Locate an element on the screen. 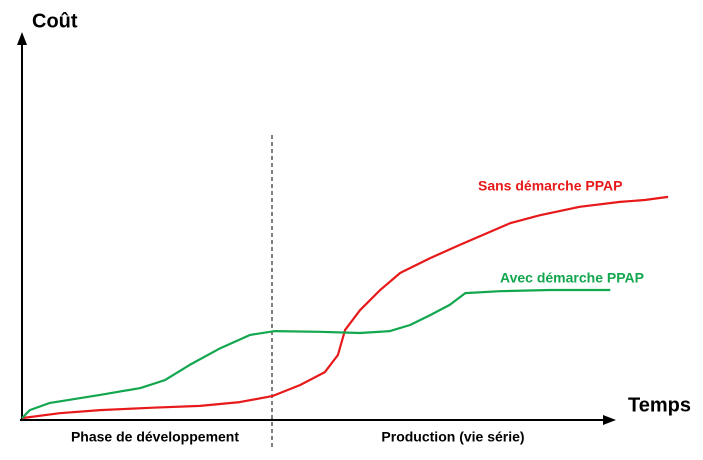 The width and height of the screenshot is (703, 460). y-axis-label: Coût is located at coordinates (55, 21).